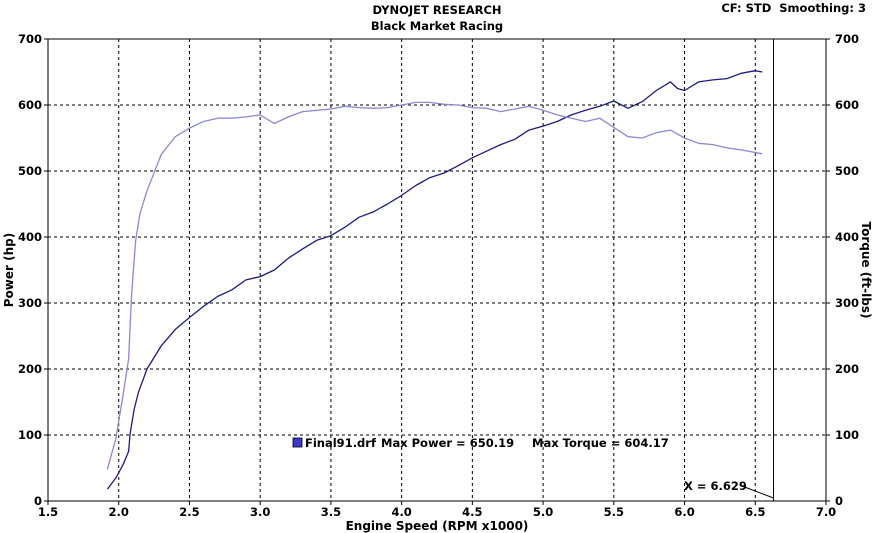  What do you see at coordinates (331, 512) in the screenshot?
I see `x-tick-label: 3.5` at bounding box center [331, 512].